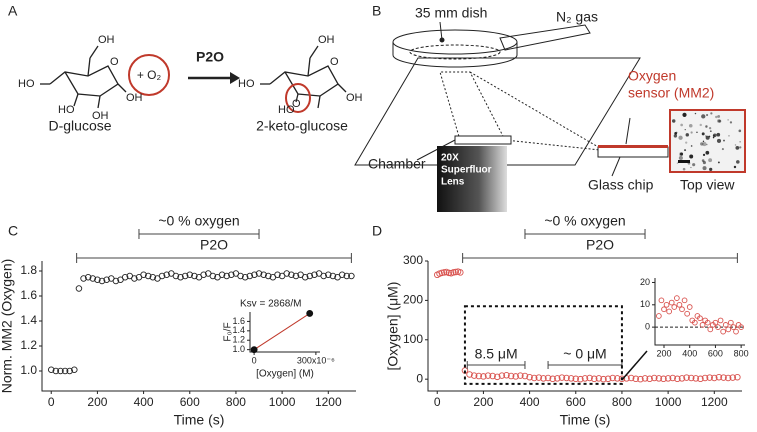 The image size is (757, 432). What do you see at coordinates (413, 300) in the screenshot?
I see `y-tick-label: 200` at bounding box center [413, 300].